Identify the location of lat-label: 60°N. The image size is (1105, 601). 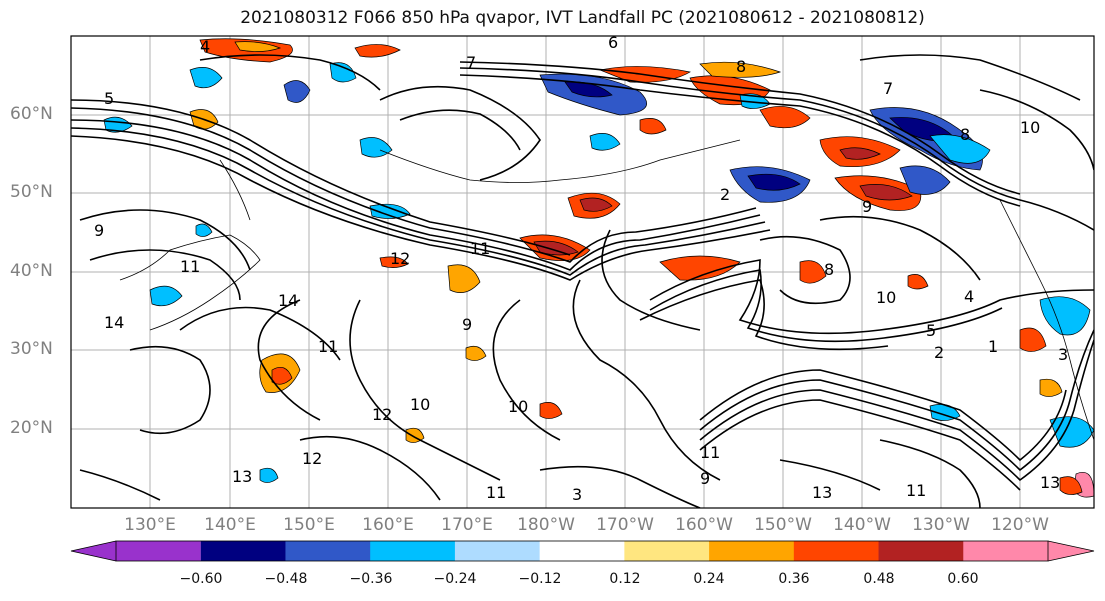
(31, 114).